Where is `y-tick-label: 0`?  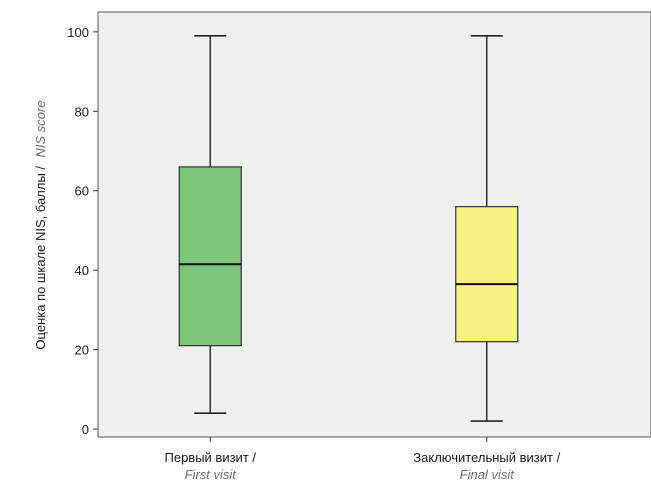
y-tick-label: 0 is located at coordinates (85, 429).